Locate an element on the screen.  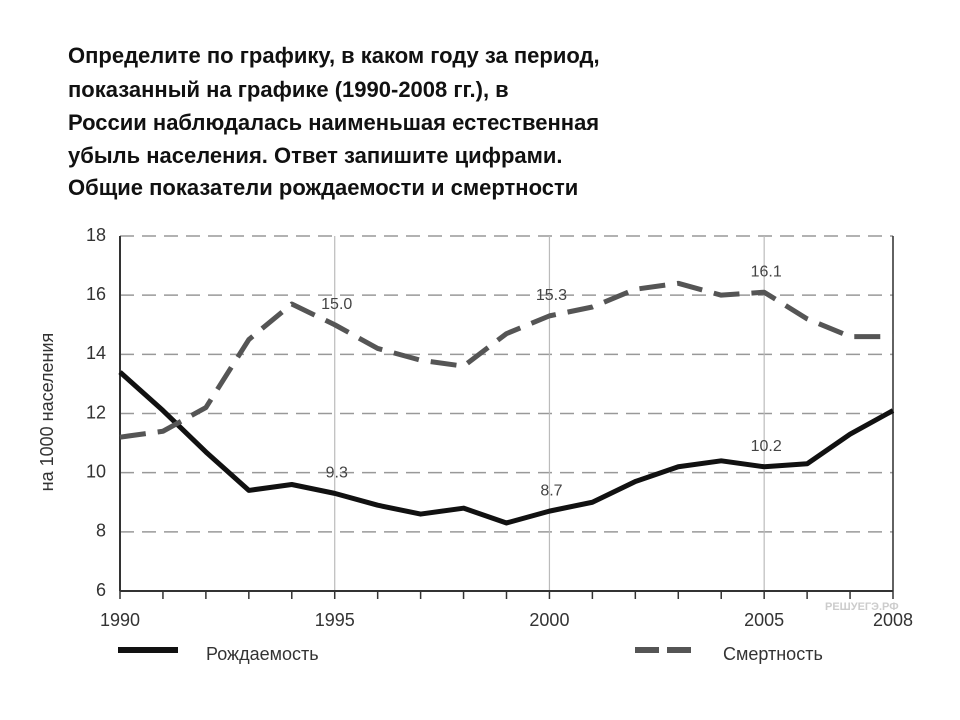
data-label: 15.3 is located at coordinates (551, 295).